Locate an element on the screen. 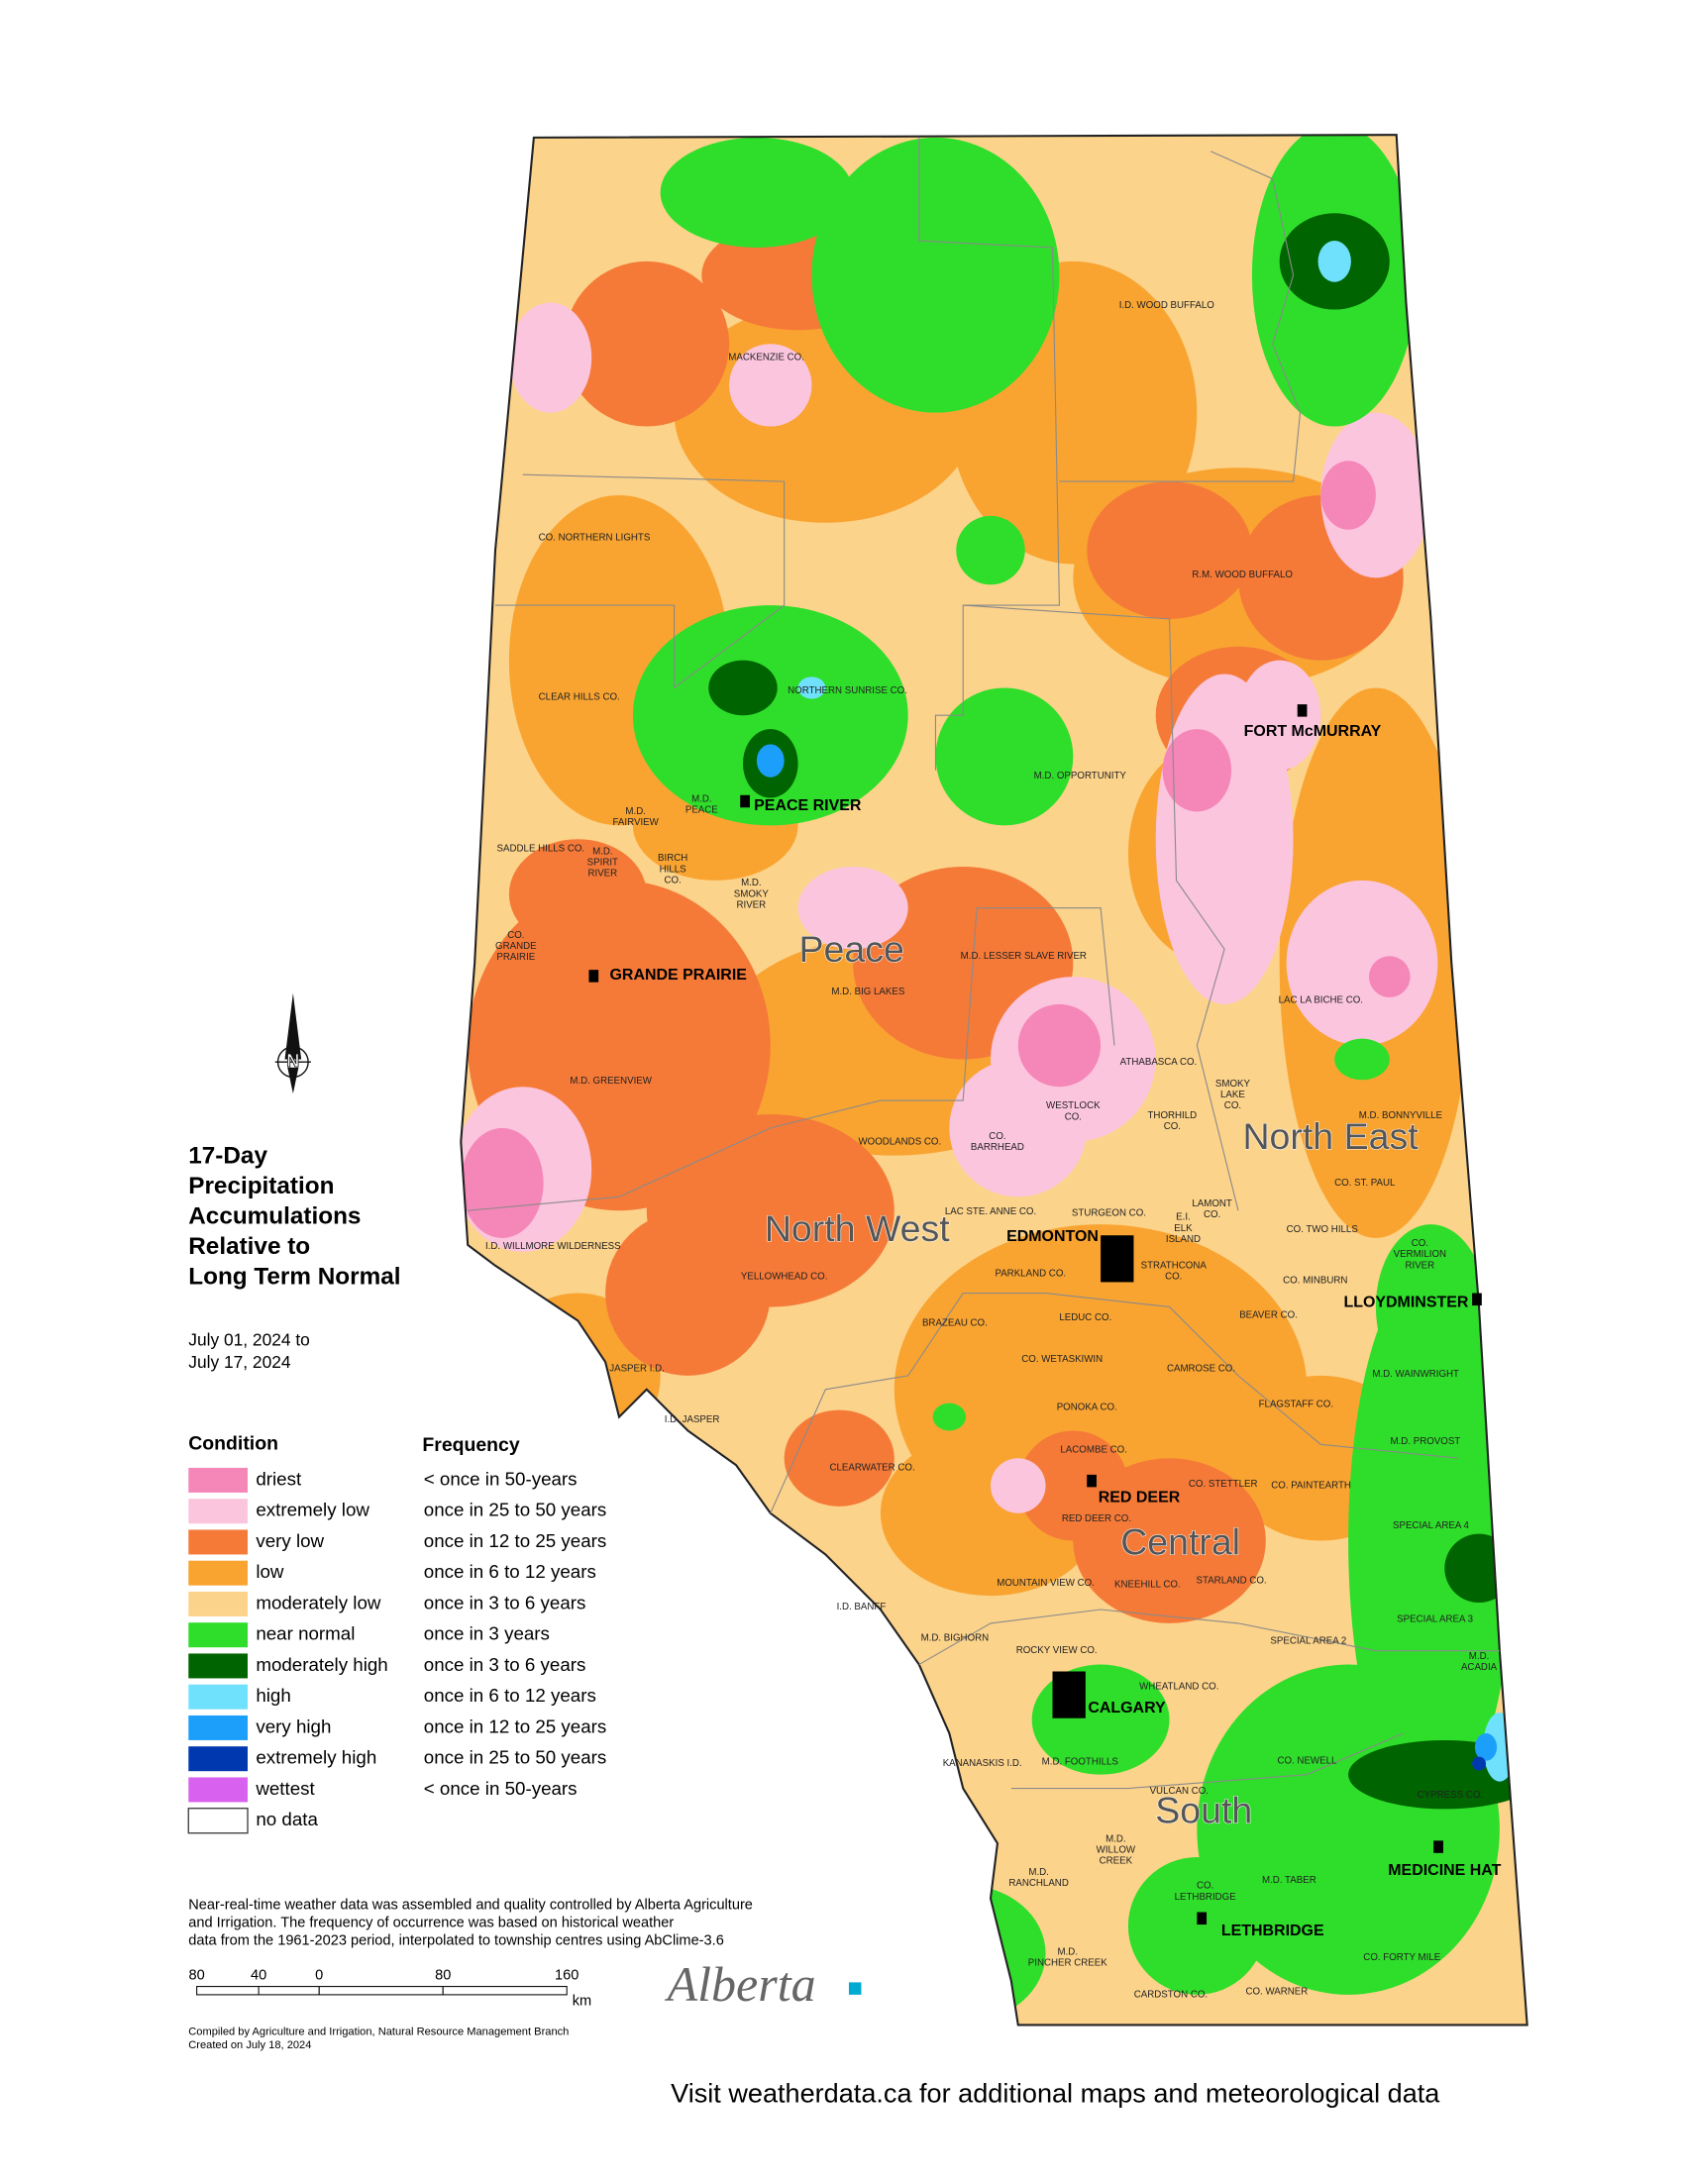 This screenshot has height=2184, width=1684. municipality-label: THORHILD is located at coordinates (1172, 1115).